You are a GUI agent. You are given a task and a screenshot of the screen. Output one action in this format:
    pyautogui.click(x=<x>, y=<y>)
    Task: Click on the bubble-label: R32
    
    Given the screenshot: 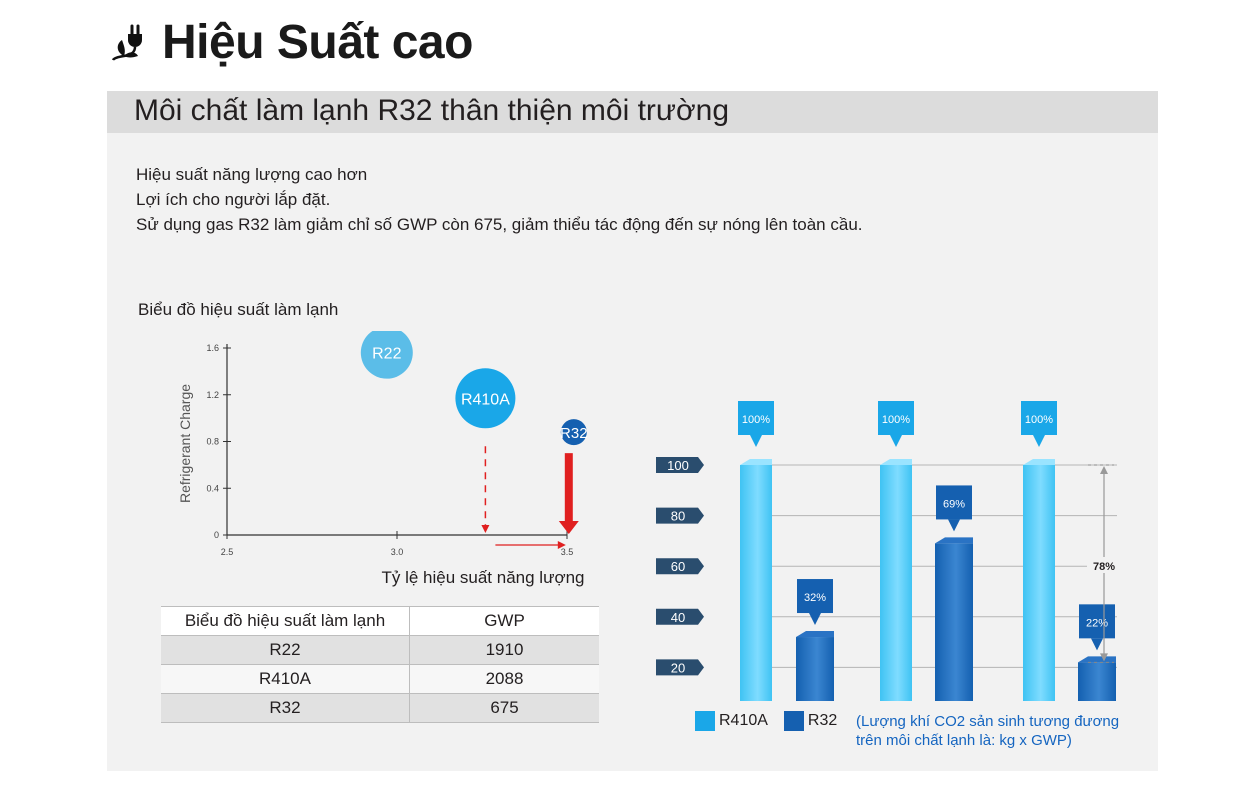 What is the action you would take?
    pyautogui.click(x=573, y=433)
    